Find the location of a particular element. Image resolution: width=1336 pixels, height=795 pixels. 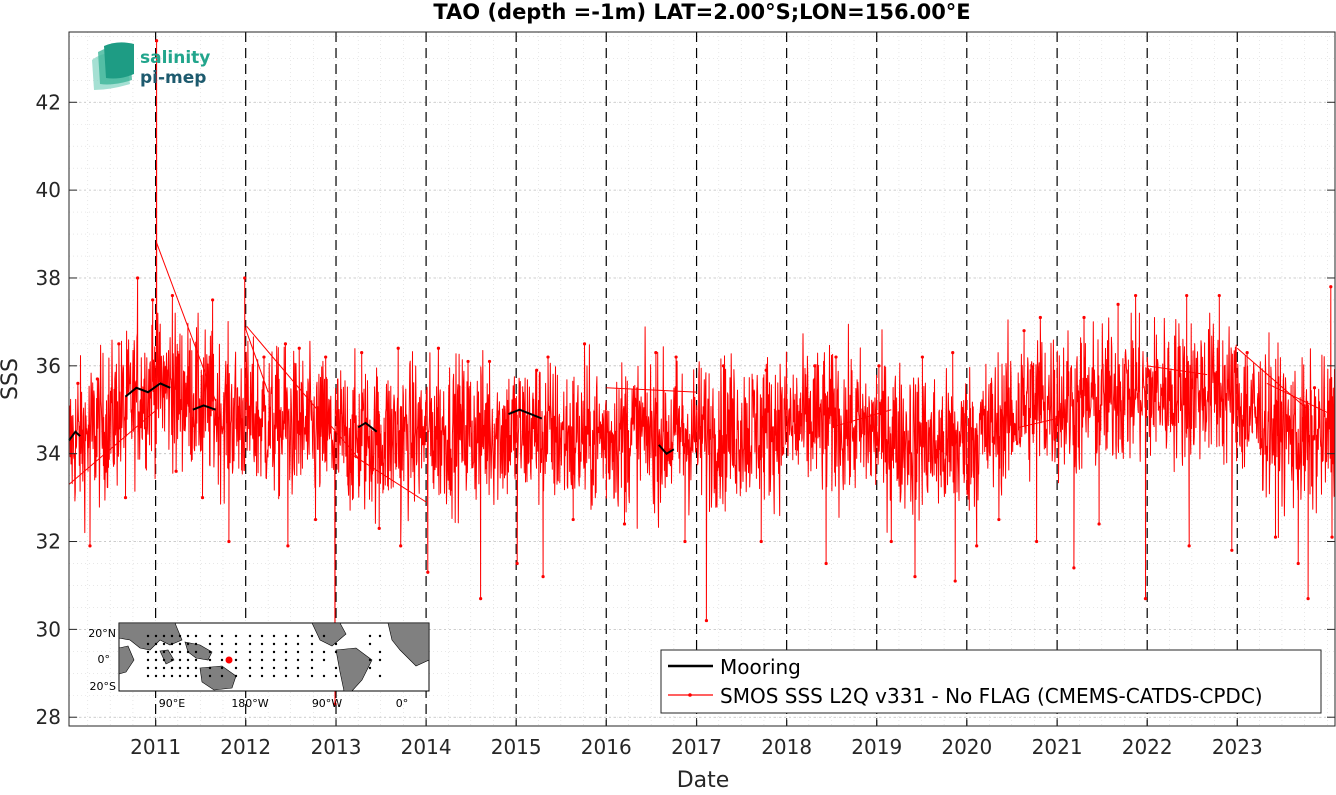

y-tick-label: 30 is located at coordinates (48, 629).